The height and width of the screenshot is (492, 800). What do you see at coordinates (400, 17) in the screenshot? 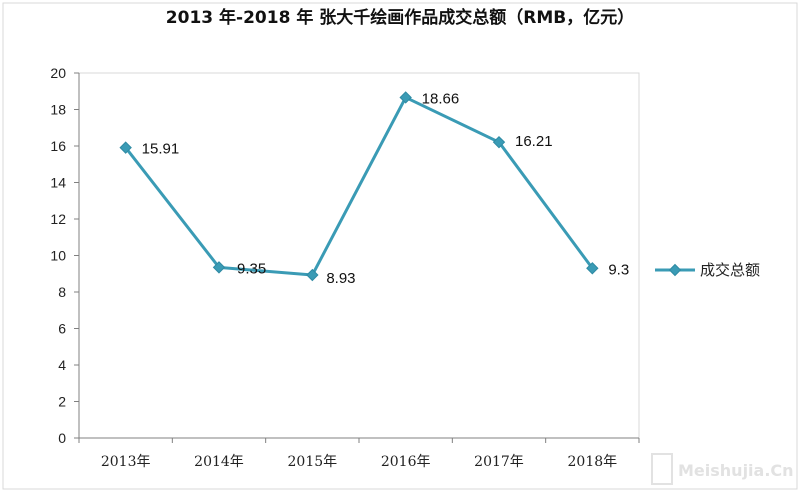
I see `chart-title: 2013 年-2018 年 张大千绘画作品成交总额（RMB，亿元）` at bounding box center [400, 17].